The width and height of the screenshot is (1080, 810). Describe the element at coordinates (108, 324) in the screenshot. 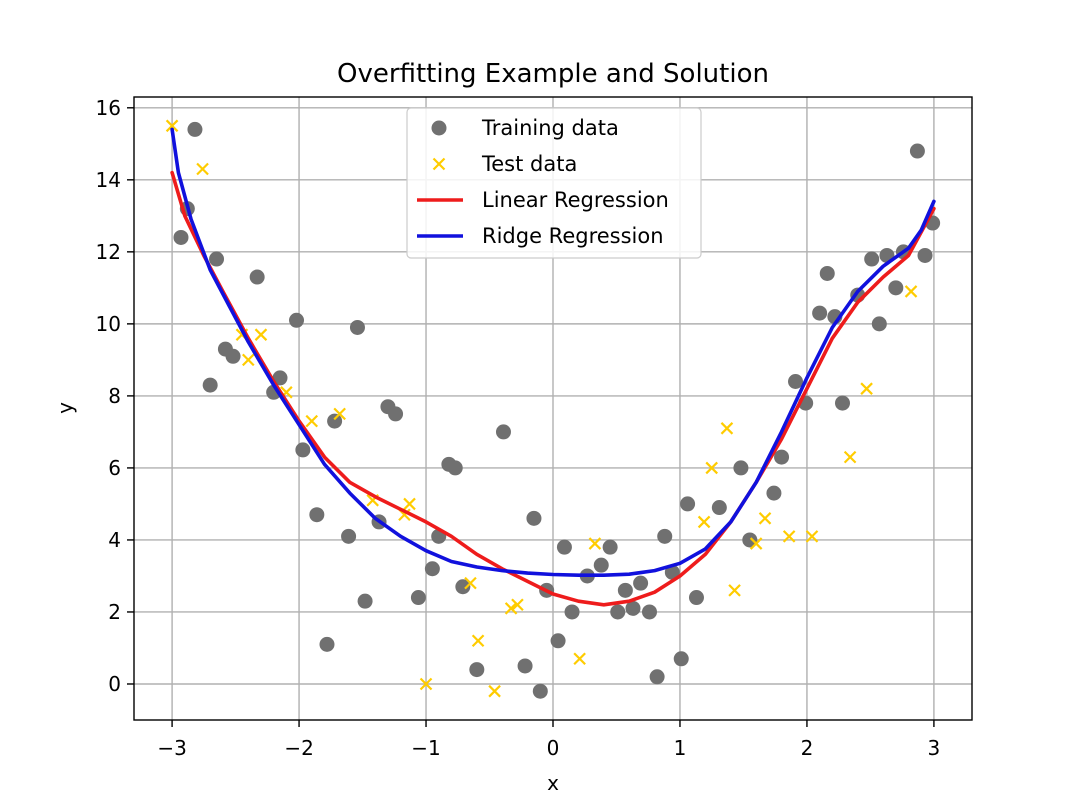

I see `y-tick-label: 10` at that location.